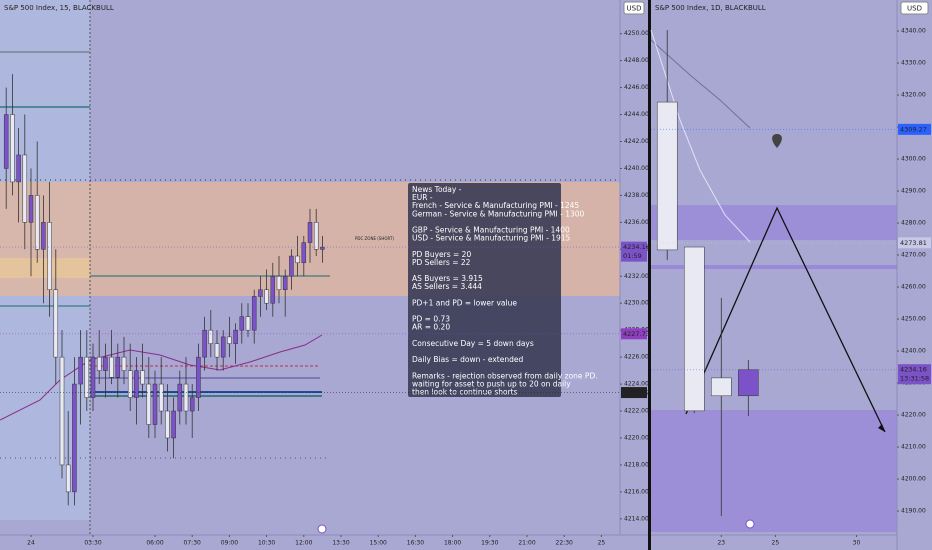 Image resolution: width=932 pixels, height=550 pixels. I want to click on note-line: AR = 0.20, so click(431, 327).